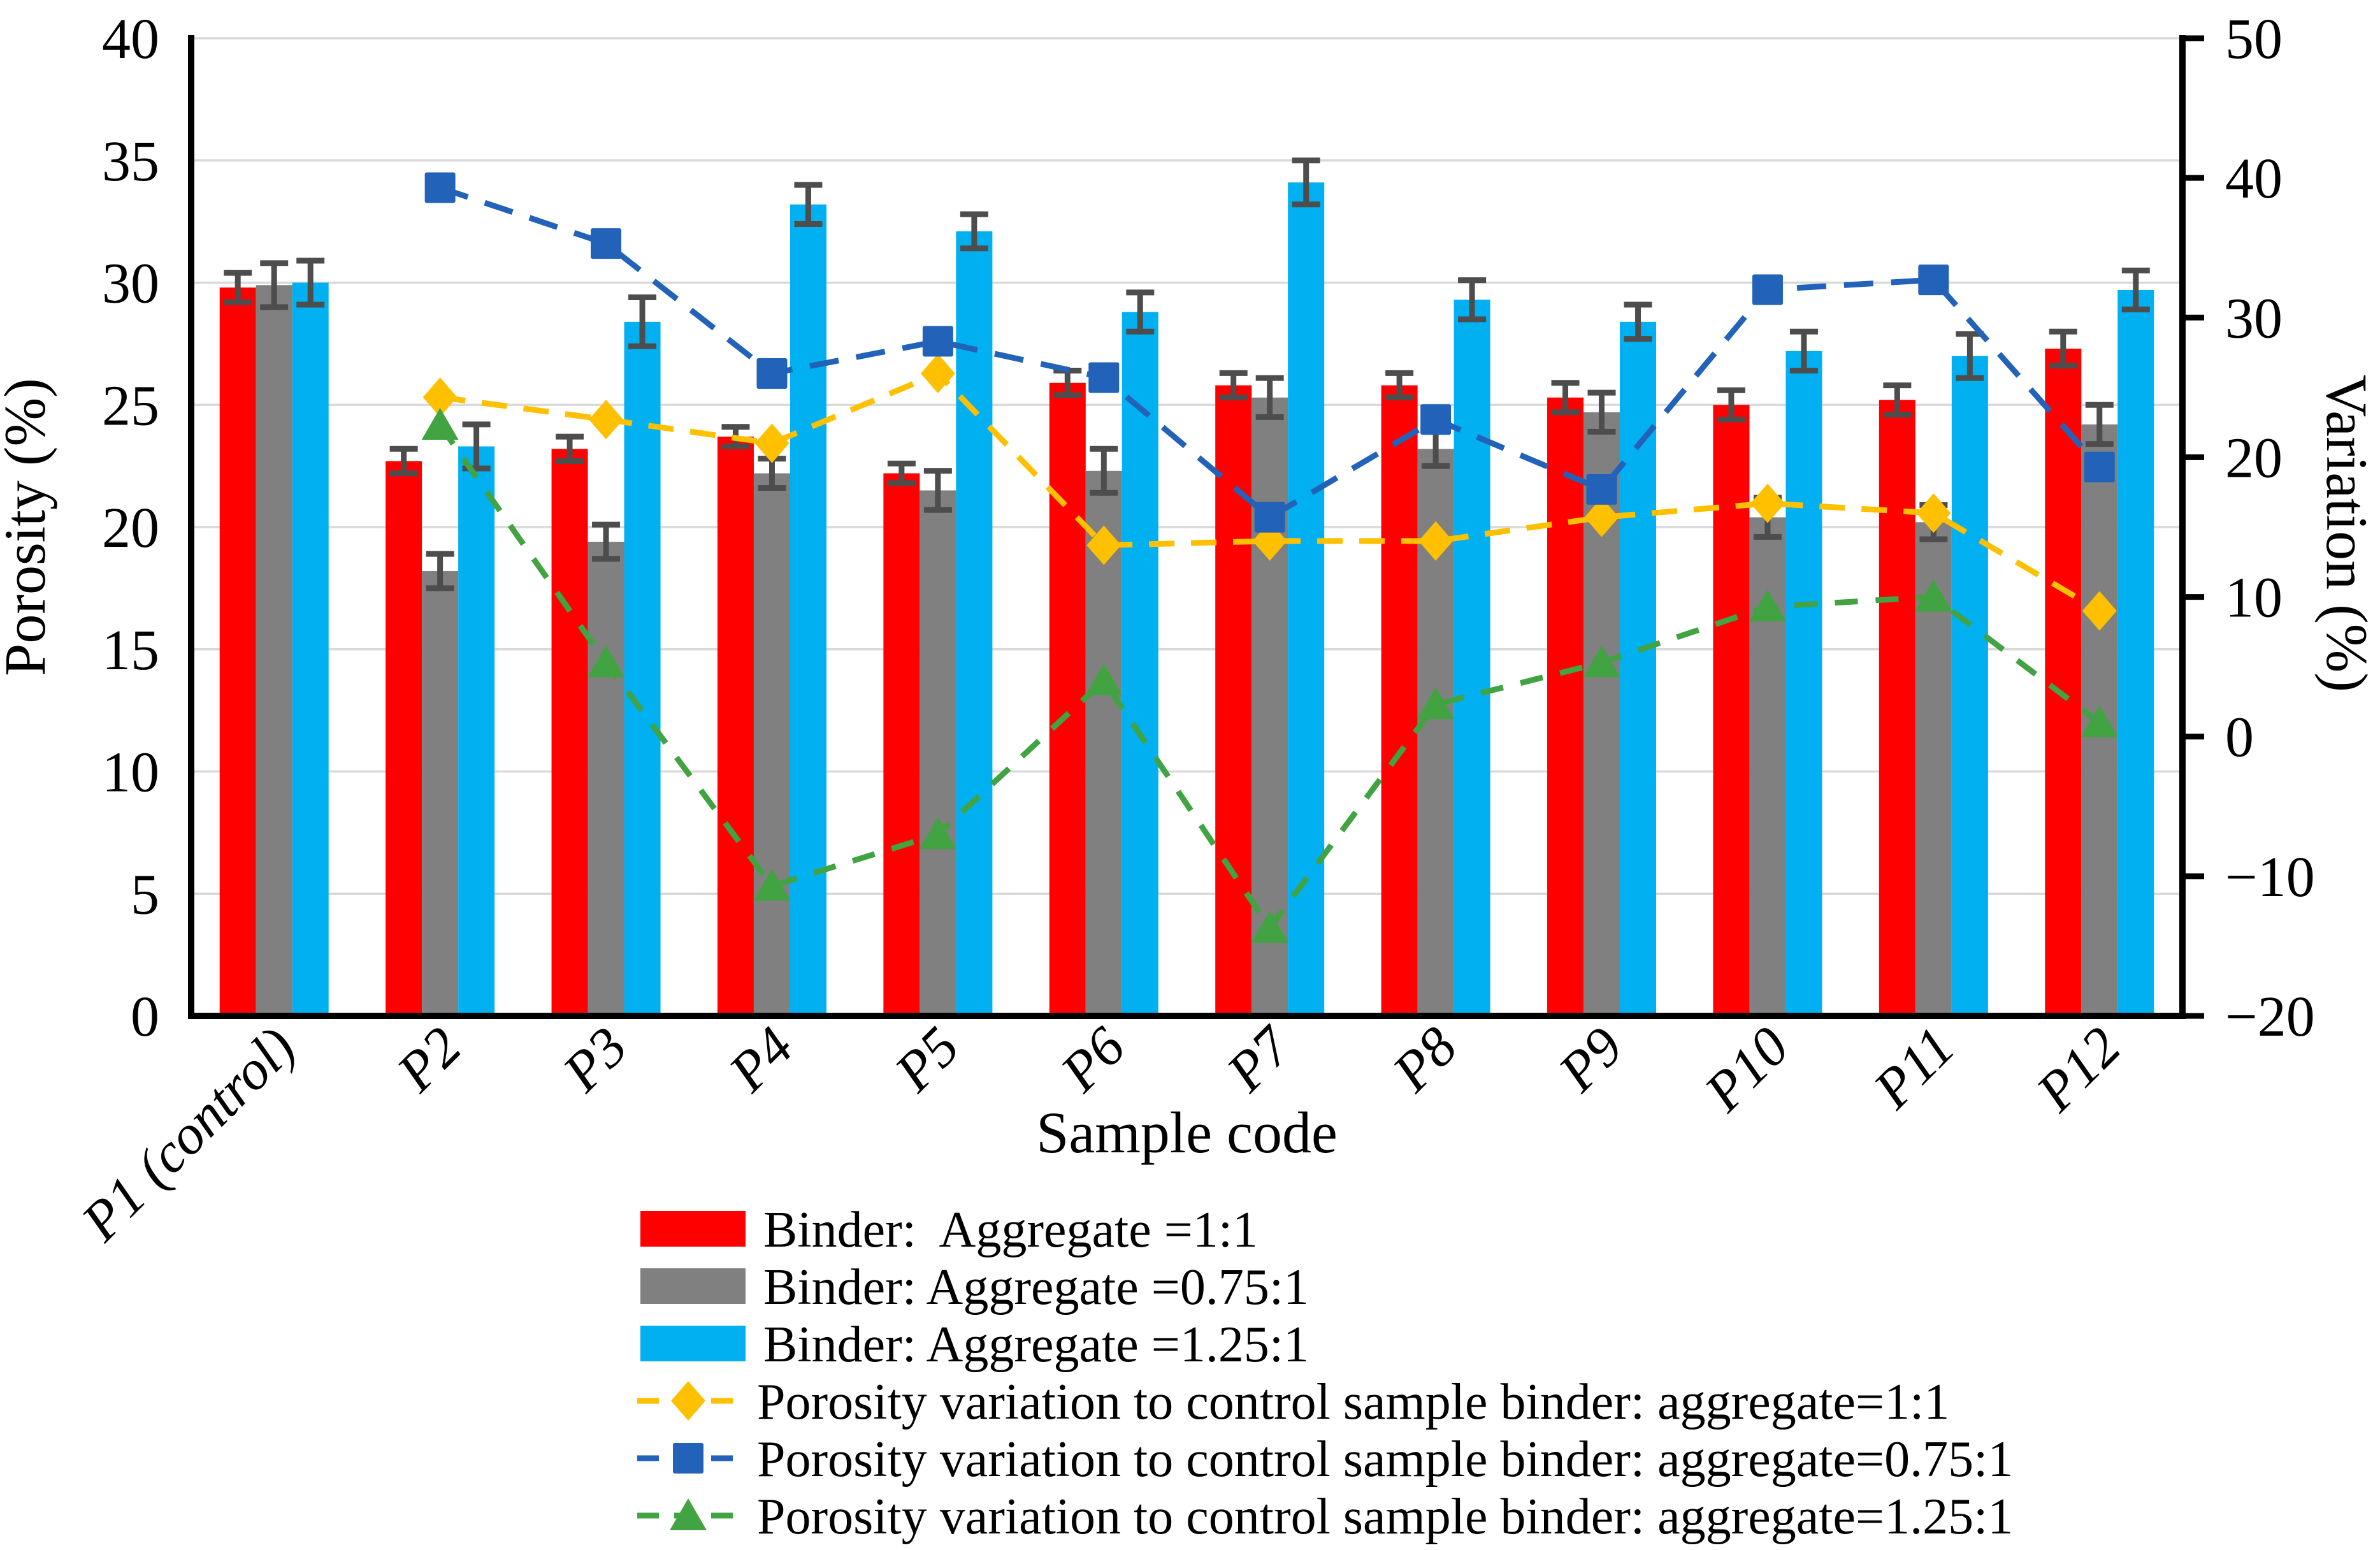 The height and width of the screenshot is (1550, 2380). Describe the element at coordinates (736, 727) in the screenshot. I see `bar-red-P4` at that location.